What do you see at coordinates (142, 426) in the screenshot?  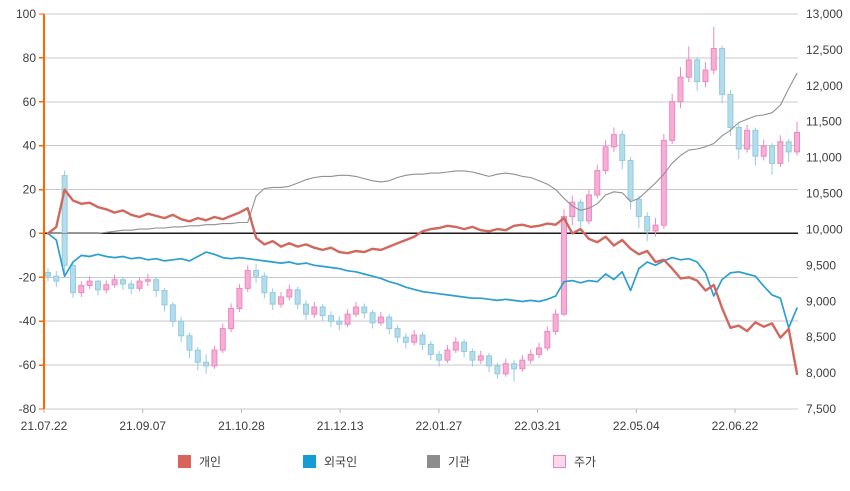 I see `x-axis-label: 21.09.07` at bounding box center [142, 426].